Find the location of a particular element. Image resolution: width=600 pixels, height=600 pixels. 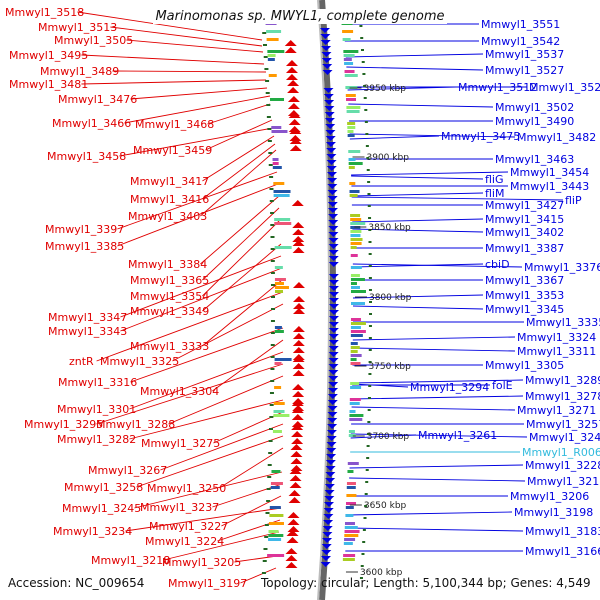

right-gene-label: Mmwyl1_3198 is located at coordinates (553, 512).